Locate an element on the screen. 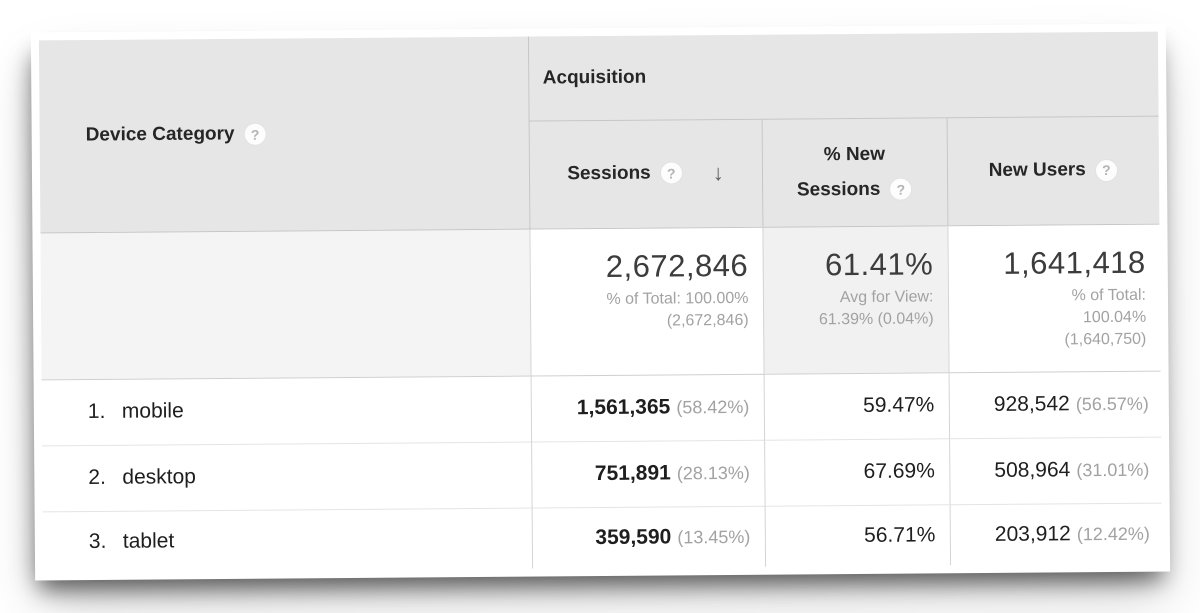 This screenshot has width=1200, height=613. pct-new-sessions-value: 56.71% is located at coordinates (900, 535).